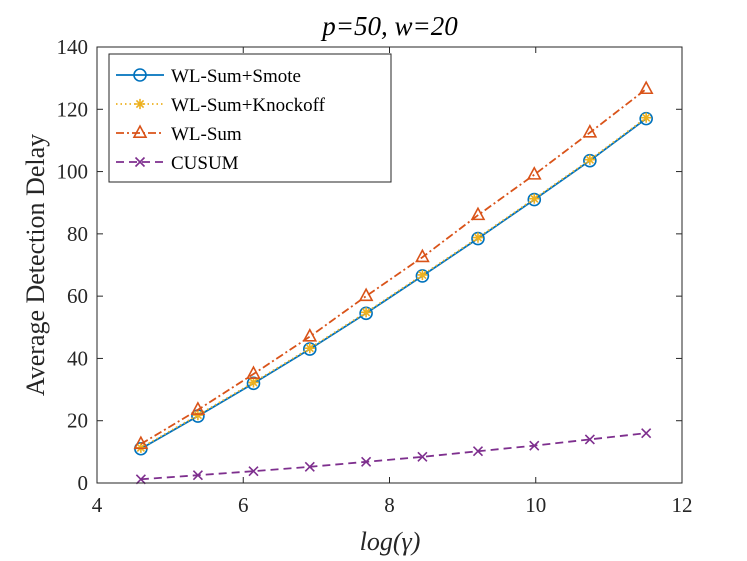 The width and height of the screenshot is (747, 561). I want to click on x-tick-label: 8, so click(389, 505).